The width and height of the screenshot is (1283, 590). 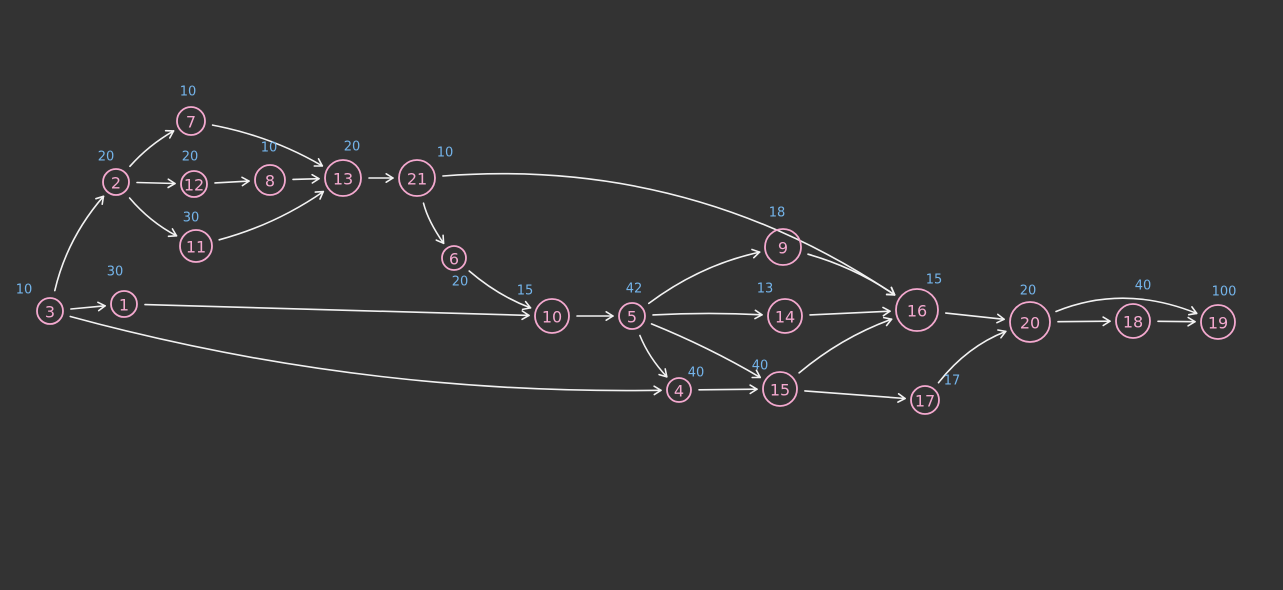 What do you see at coordinates (1143, 286) in the screenshot?
I see `node-18-weight: 40` at bounding box center [1143, 286].